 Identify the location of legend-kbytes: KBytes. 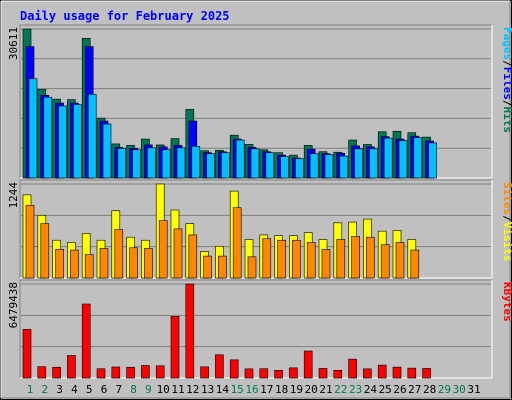
(506, 302).